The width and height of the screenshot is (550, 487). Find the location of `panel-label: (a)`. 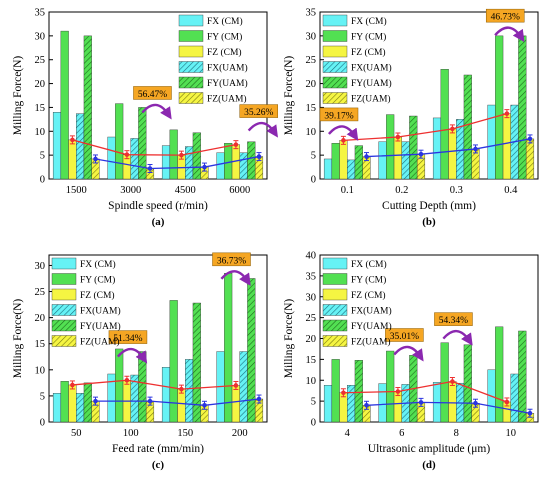

panel-label: (a) is located at coordinates (158, 222).